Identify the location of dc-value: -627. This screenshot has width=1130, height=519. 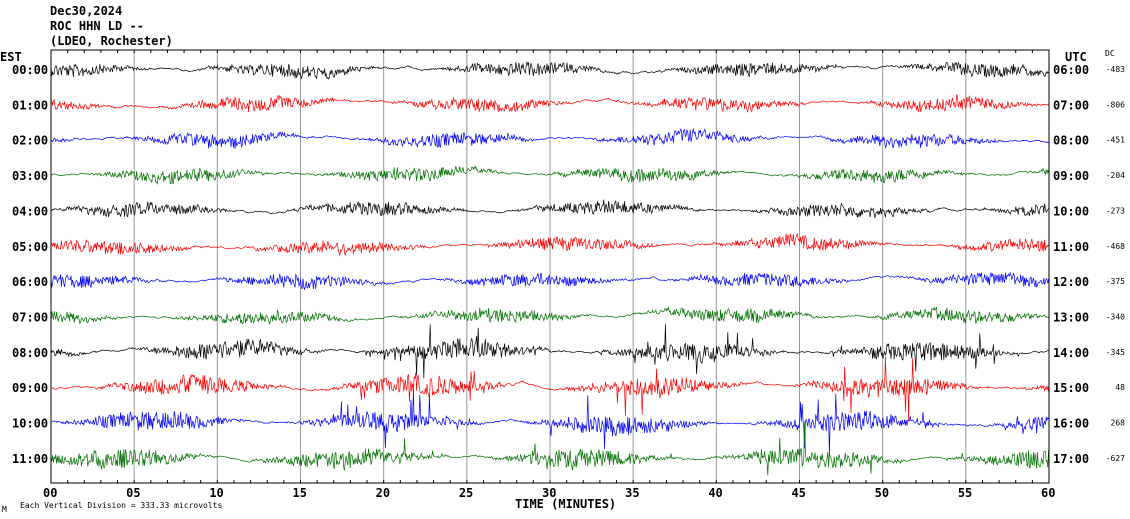
(1115, 458).